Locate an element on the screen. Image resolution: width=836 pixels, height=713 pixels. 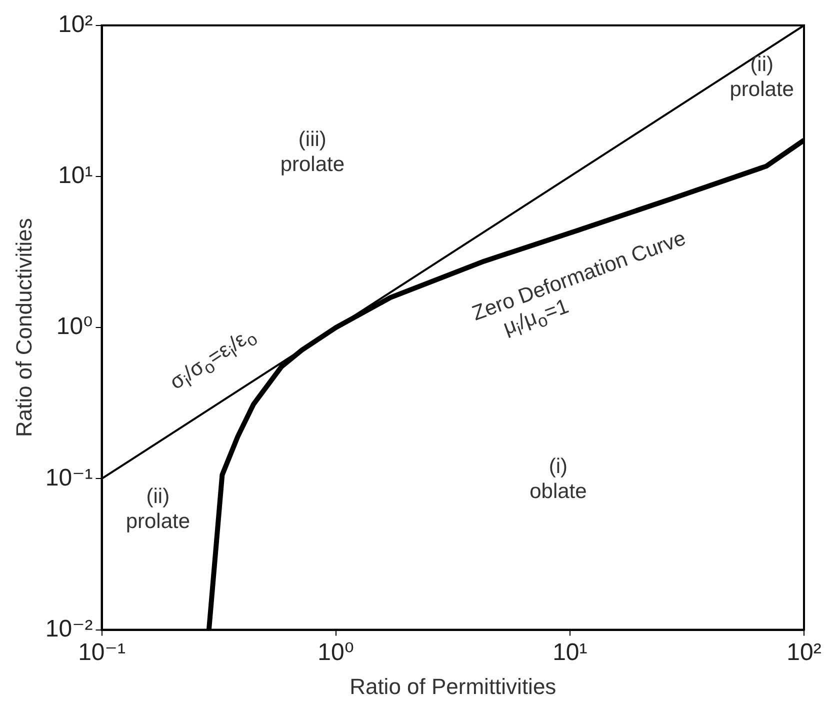
y-axis-title: Ratio of Conductivities is located at coordinates (23, 328).